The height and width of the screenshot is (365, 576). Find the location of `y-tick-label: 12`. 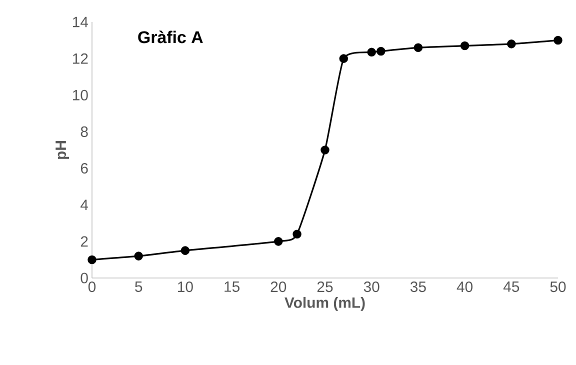

y-tick-label: 12 is located at coordinates (80, 58).